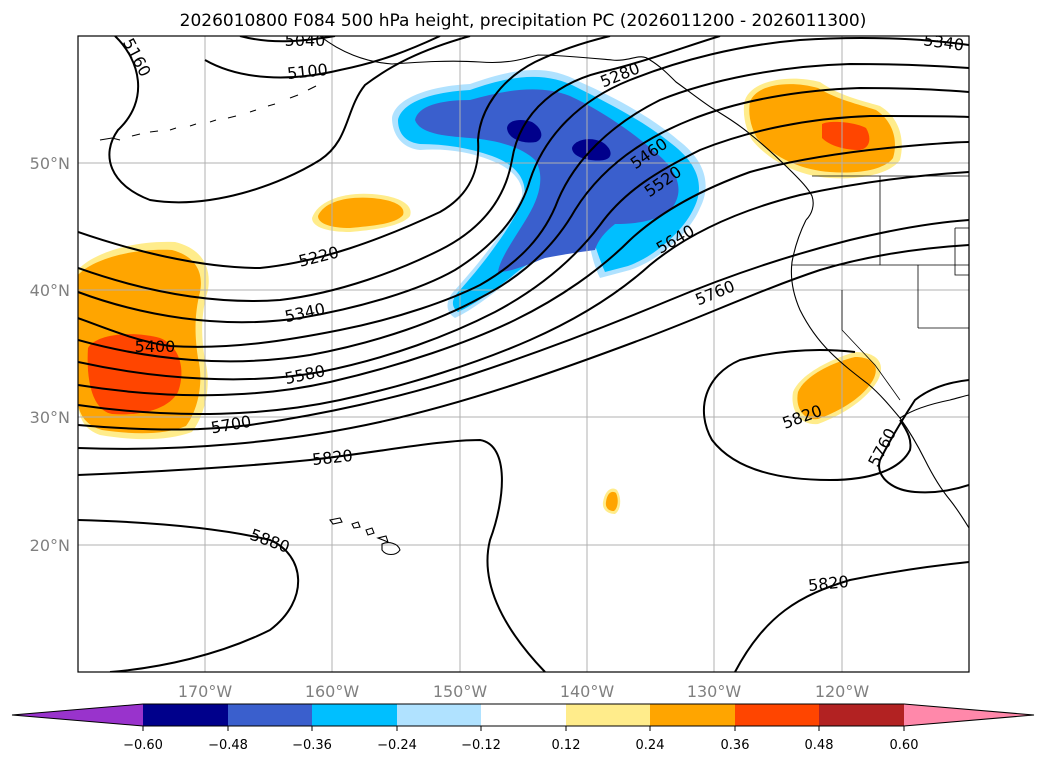 The width and height of the screenshot is (1047, 765). I want to click on lon-label-120w: 120°W, so click(842, 691).